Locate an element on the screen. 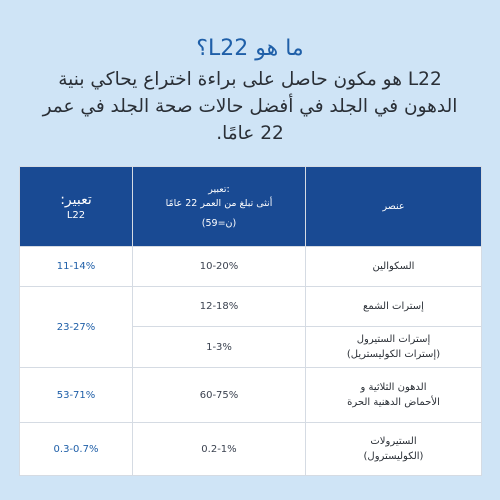 The width and height of the screenshot is (500, 500). table-row: 0.3-0.7% 0.2-1% الستيرولات (الكوليسترول) is located at coordinates (250, 449).